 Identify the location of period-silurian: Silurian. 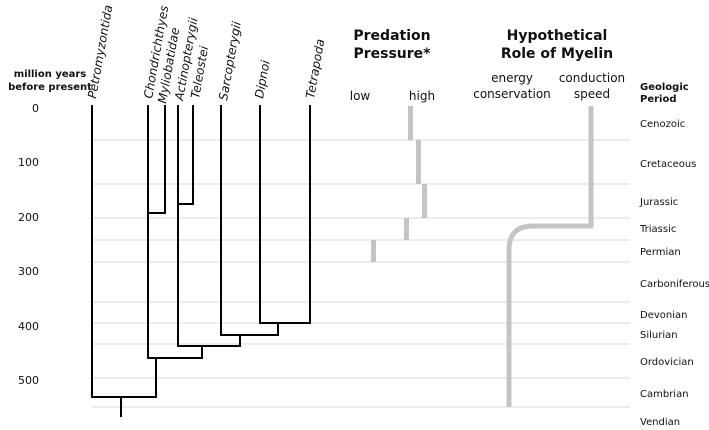
(659, 335).